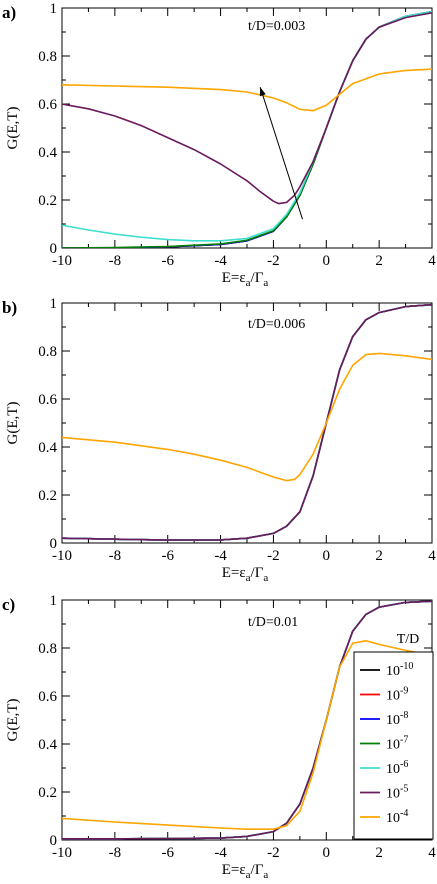 The height and width of the screenshot is (884, 437). Describe the element at coordinates (276, 26) in the screenshot. I see `panel-annotation: t/D=0.003` at that location.